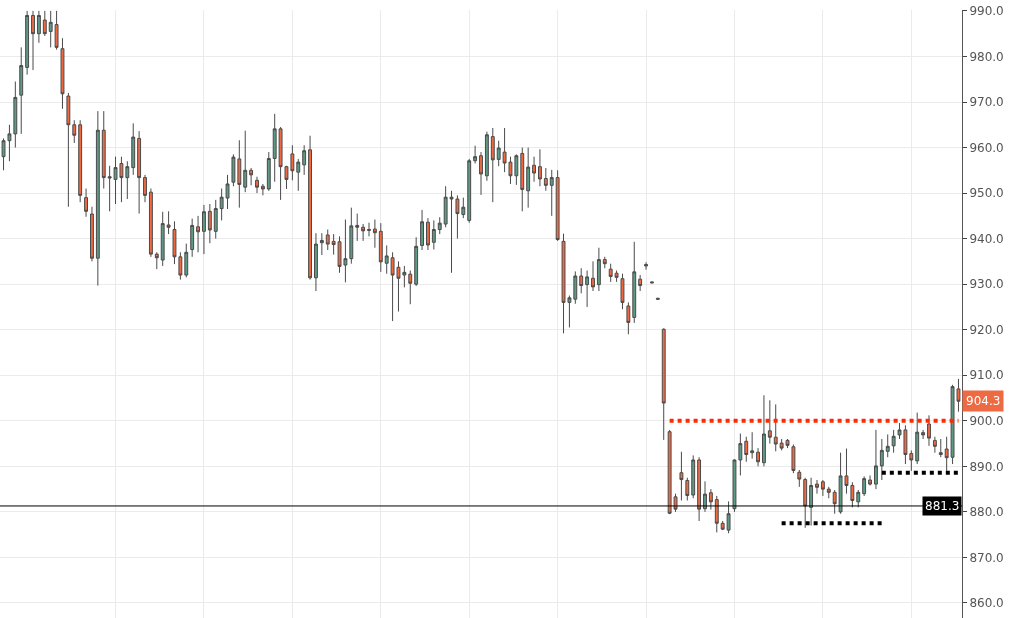  Describe the element at coordinates (986, 102) in the screenshot. I see `y-tick-label: 970.0` at that location.